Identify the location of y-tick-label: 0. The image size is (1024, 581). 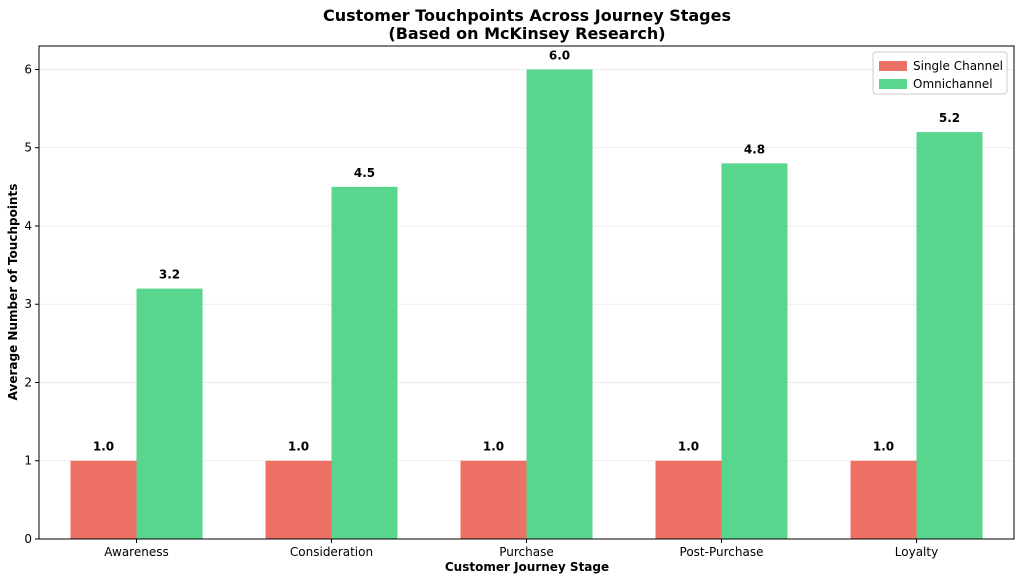
(28, 539).